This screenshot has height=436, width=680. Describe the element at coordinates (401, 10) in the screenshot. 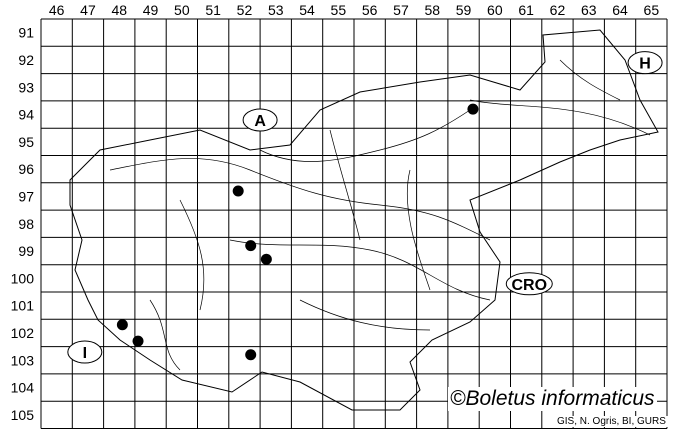

I see `x-tick-label: 57` at that location.